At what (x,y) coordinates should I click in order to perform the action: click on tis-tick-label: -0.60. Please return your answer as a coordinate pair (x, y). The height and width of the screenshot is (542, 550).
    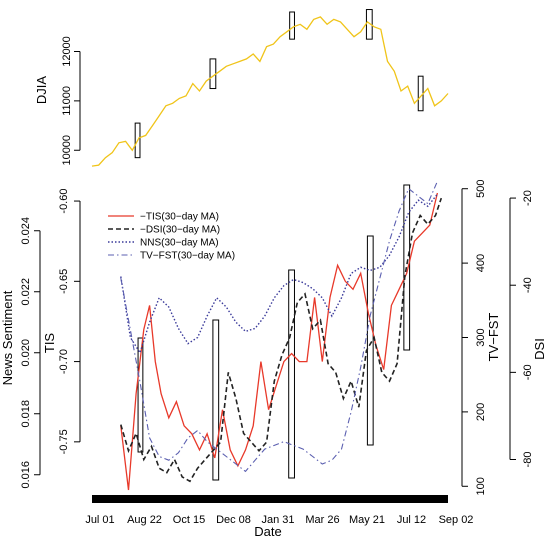
    Looking at the image, I should click on (64, 201).